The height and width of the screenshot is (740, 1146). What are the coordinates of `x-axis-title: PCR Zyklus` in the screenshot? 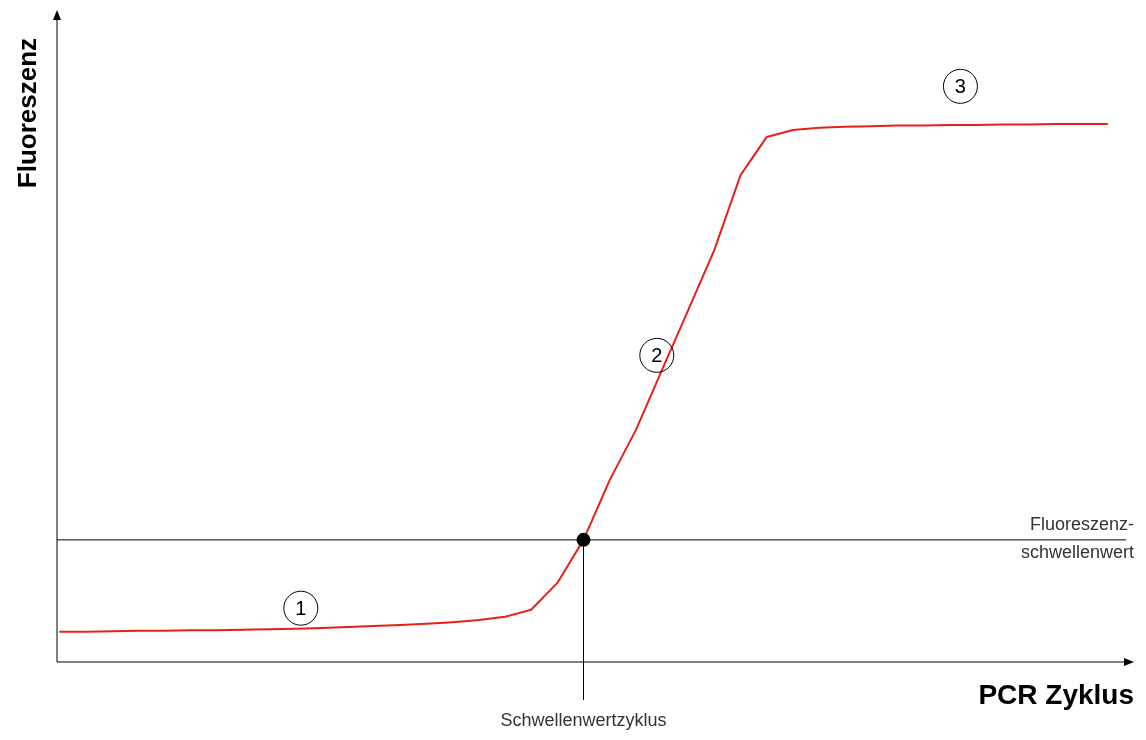 It's located at (1056, 694).